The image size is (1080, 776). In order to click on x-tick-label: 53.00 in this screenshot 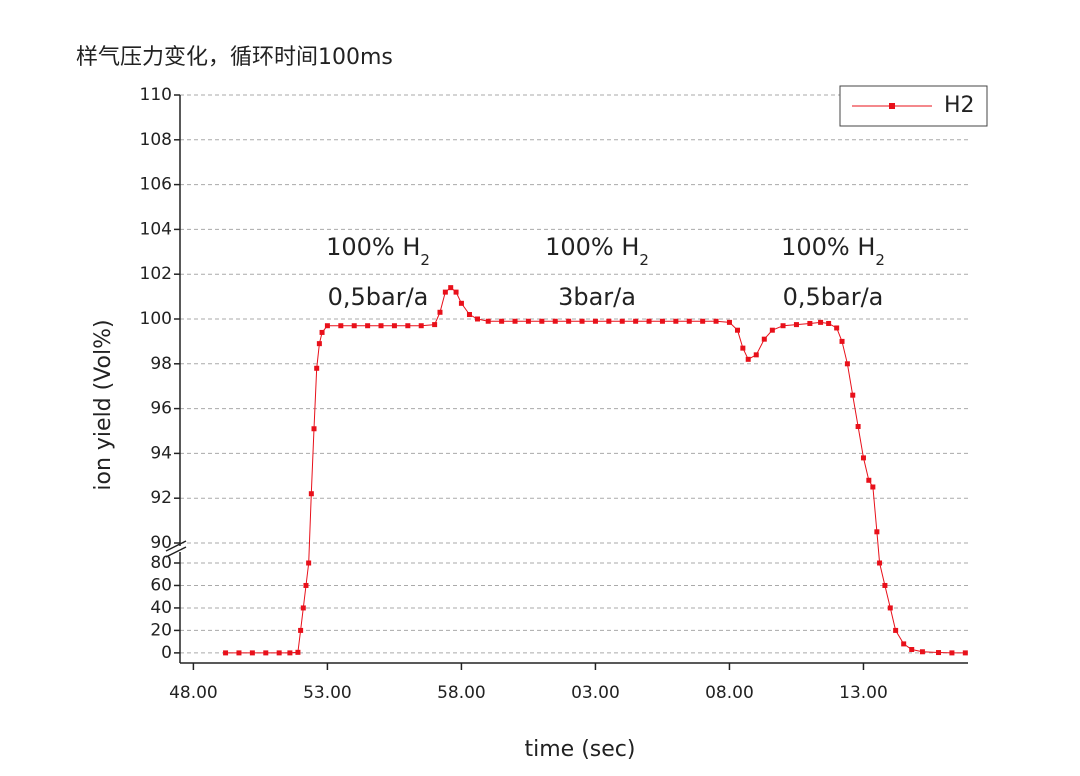, I will do `click(327, 693)`.